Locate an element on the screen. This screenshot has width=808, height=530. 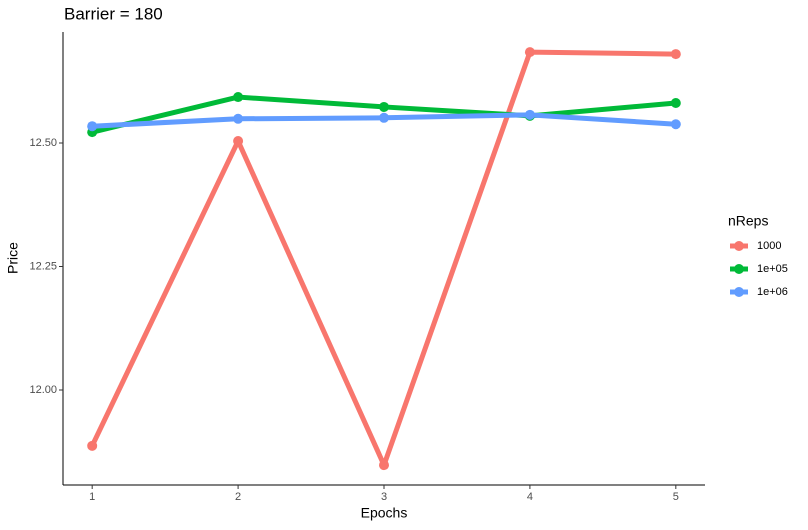
x-tick-label: 4 is located at coordinates (530, 497).